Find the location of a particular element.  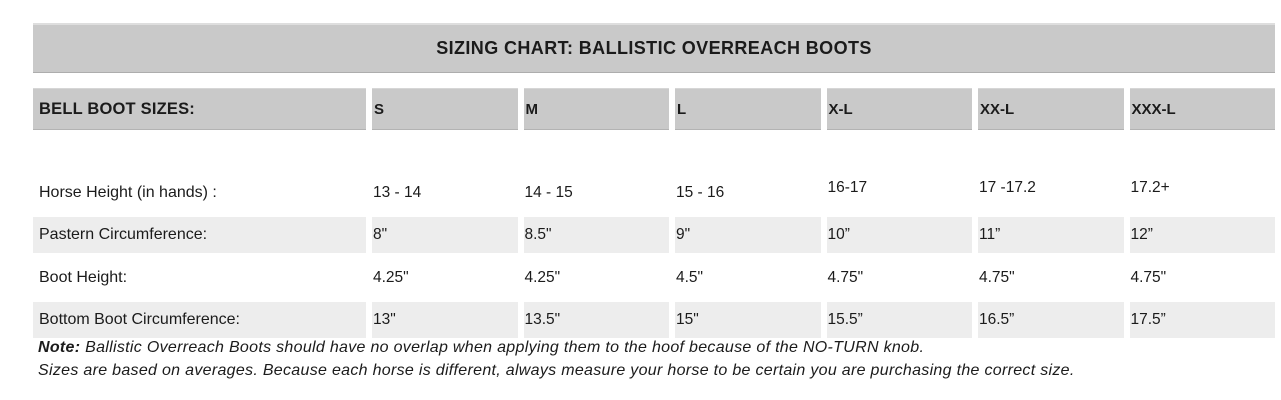

footnote-label: Note: is located at coordinates (59, 347).